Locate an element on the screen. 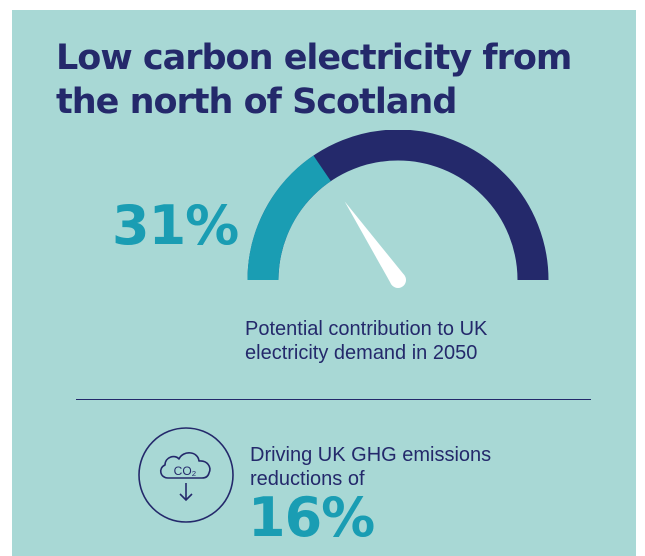 Image resolution: width=645 pixels, height=556 pixels. gauge-chart is located at coordinates (398, 209).